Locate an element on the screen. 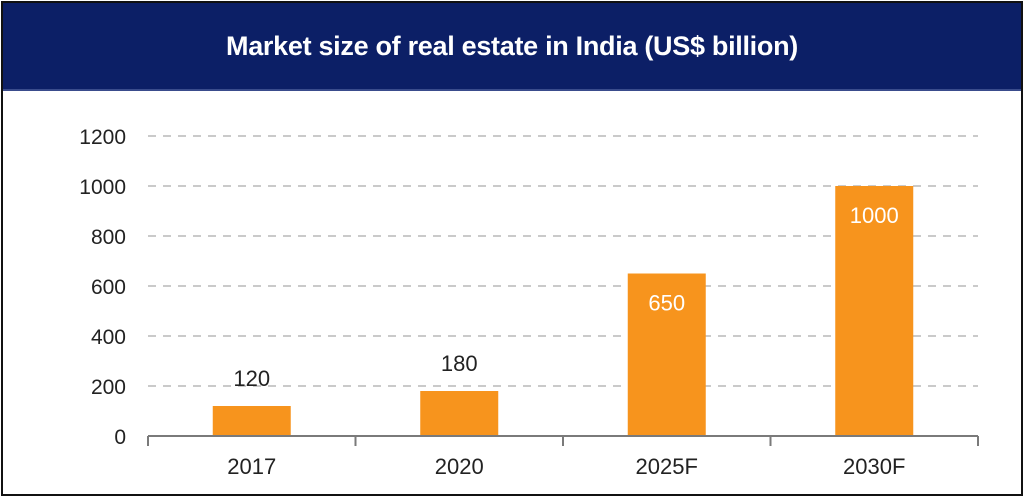  x-tick-label: 2017 is located at coordinates (251, 466).